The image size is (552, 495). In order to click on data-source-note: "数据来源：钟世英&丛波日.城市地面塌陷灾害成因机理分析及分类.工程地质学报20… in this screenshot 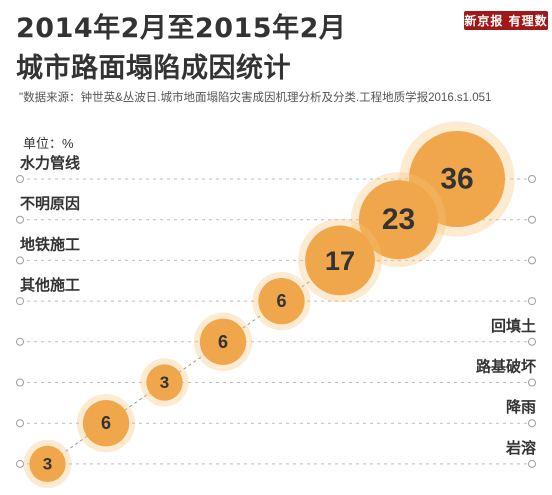, I will do `click(255, 98)`.